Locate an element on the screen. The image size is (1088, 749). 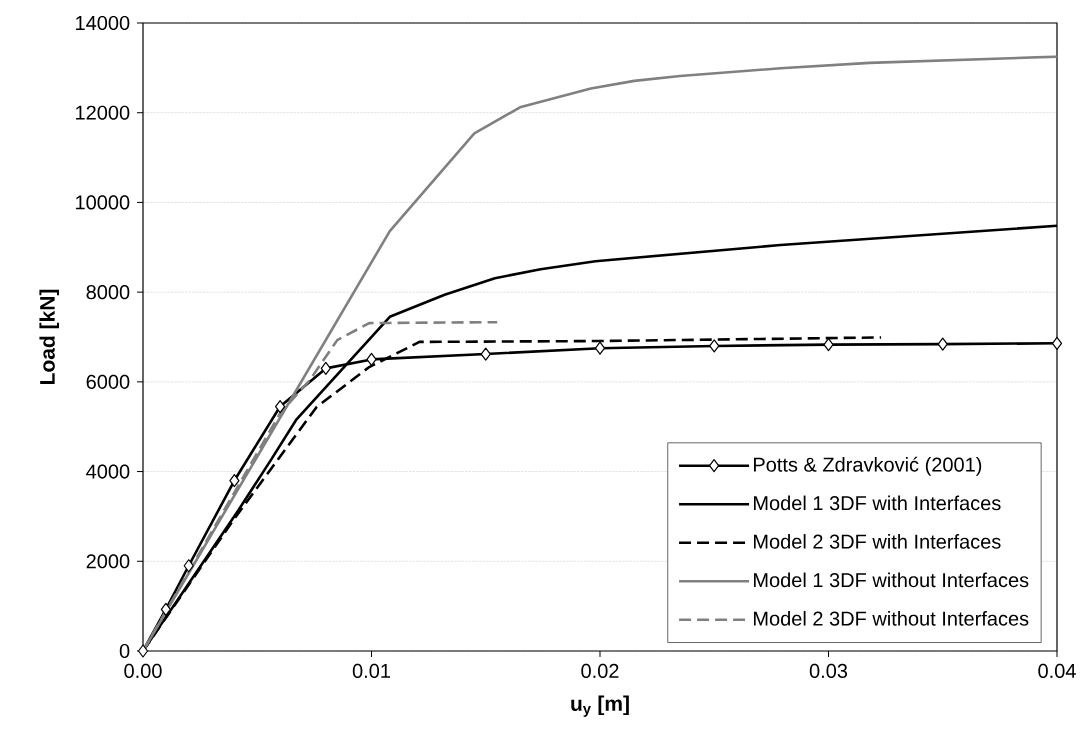
y-tick-label: 0 is located at coordinates (124, 651).